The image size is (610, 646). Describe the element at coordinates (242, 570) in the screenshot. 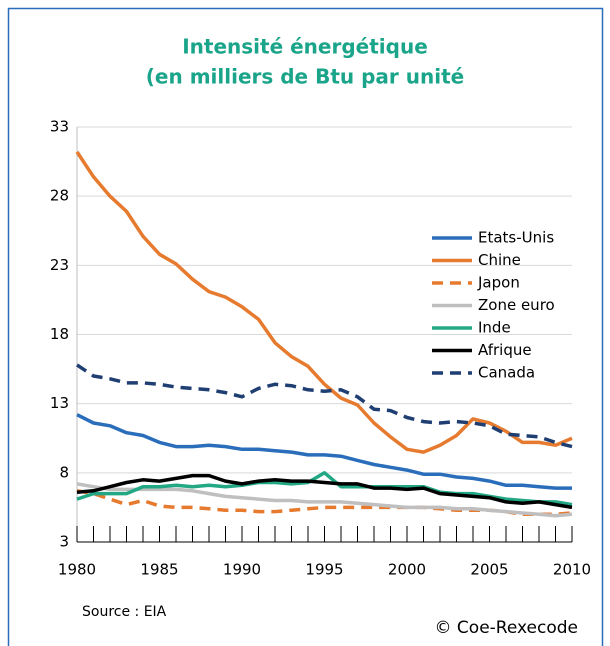

I see `x-tick-label: 1990` at that location.